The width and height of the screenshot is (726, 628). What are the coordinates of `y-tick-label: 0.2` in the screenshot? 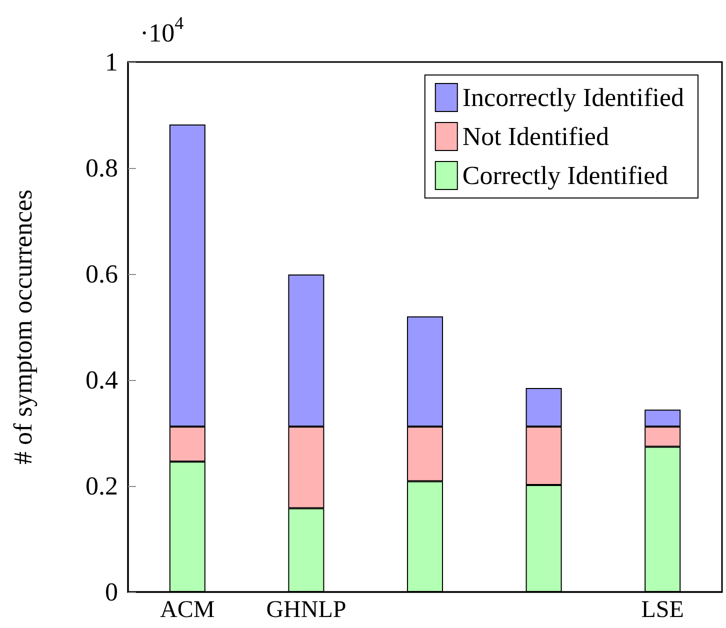 It's located at (102, 486).